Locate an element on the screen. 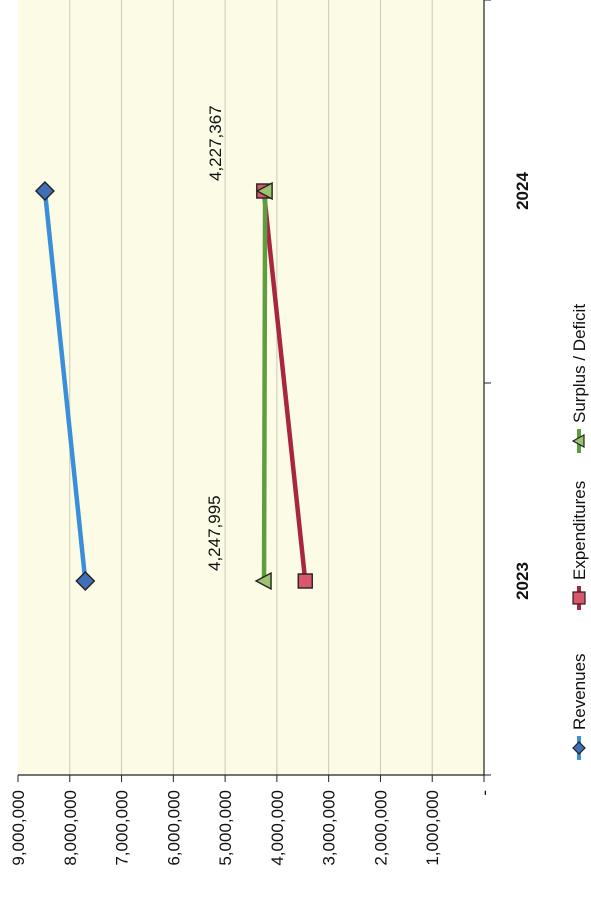  marker-revenues-2024 is located at coordinates (44, 191).